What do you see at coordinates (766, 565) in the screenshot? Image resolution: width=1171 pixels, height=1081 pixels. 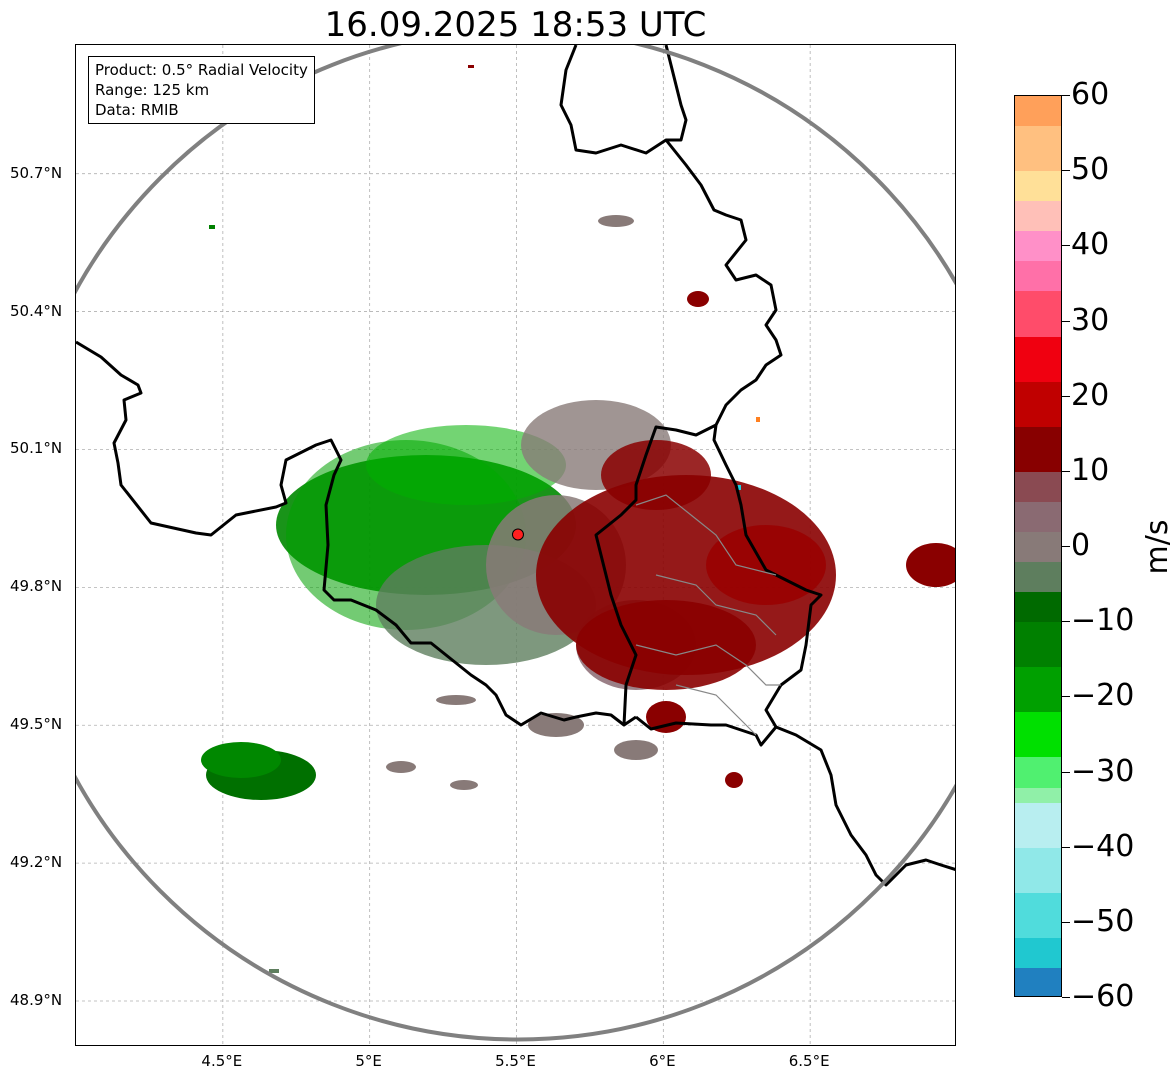 I see `echo-receding-east` at bounding box center [766, 565].